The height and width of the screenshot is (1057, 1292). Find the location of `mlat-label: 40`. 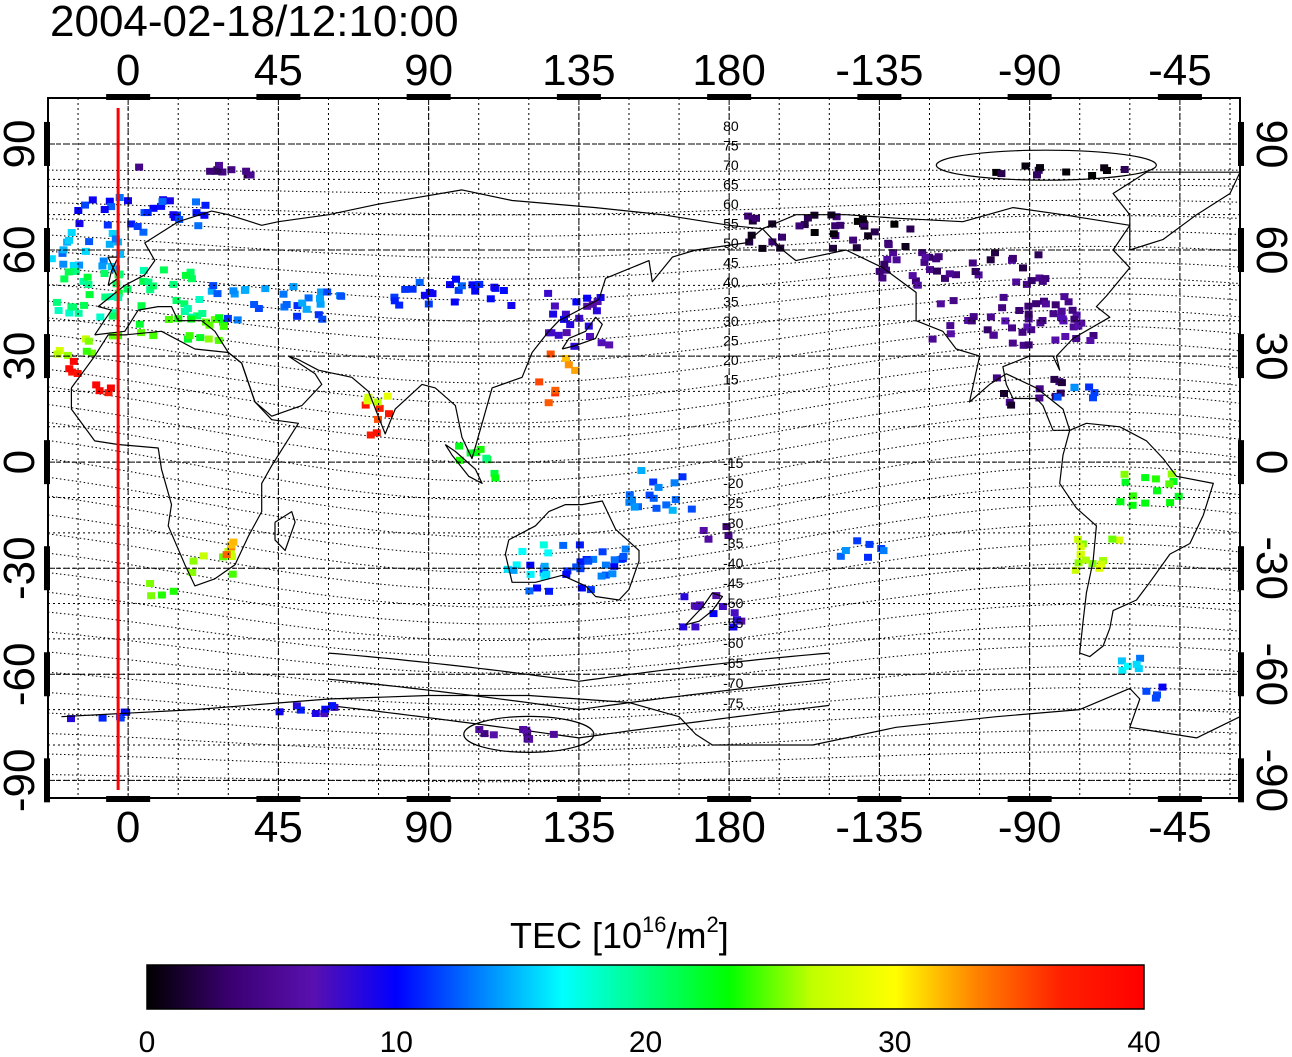

mlat-label: 40 is located at coordinates (731, 282).